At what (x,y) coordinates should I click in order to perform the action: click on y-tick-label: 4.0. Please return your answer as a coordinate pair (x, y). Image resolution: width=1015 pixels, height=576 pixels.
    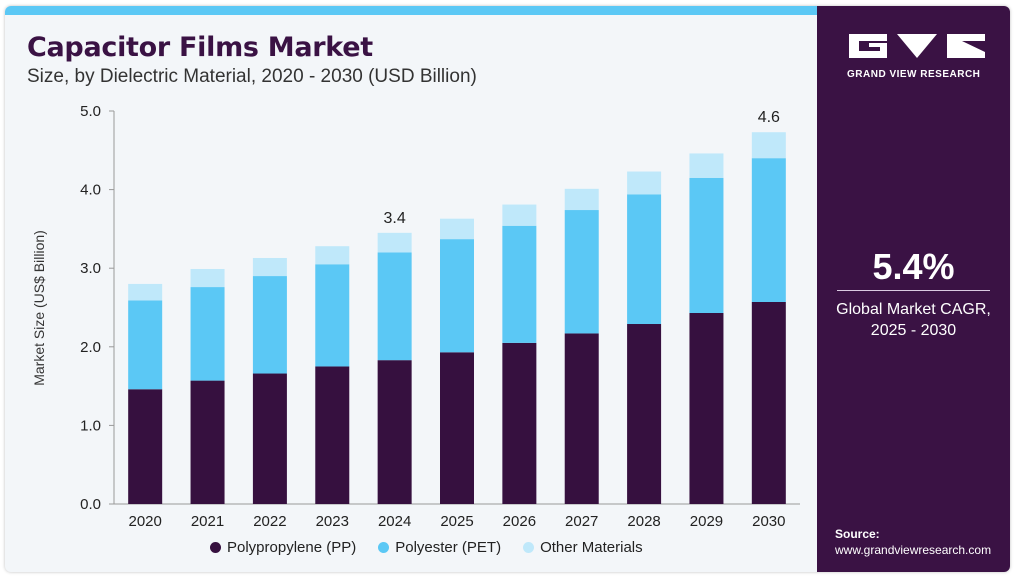
    Looking at the image, I should click on (90, 190).